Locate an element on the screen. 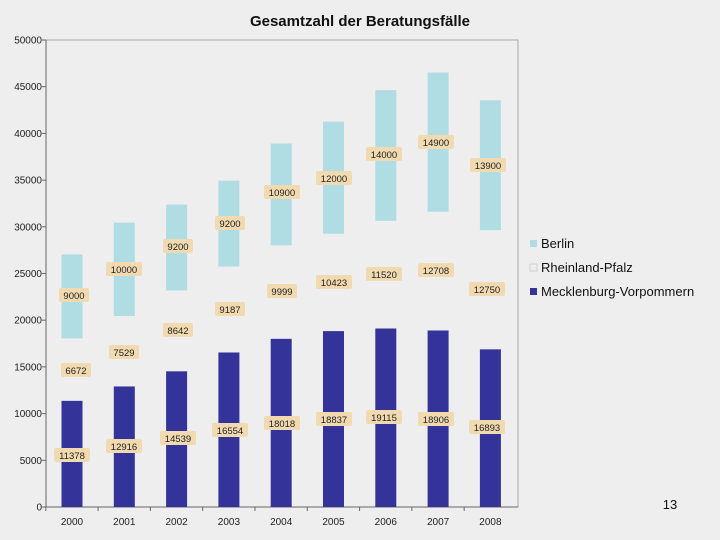  data-label: 18018 is located at coordinates (282, 424).